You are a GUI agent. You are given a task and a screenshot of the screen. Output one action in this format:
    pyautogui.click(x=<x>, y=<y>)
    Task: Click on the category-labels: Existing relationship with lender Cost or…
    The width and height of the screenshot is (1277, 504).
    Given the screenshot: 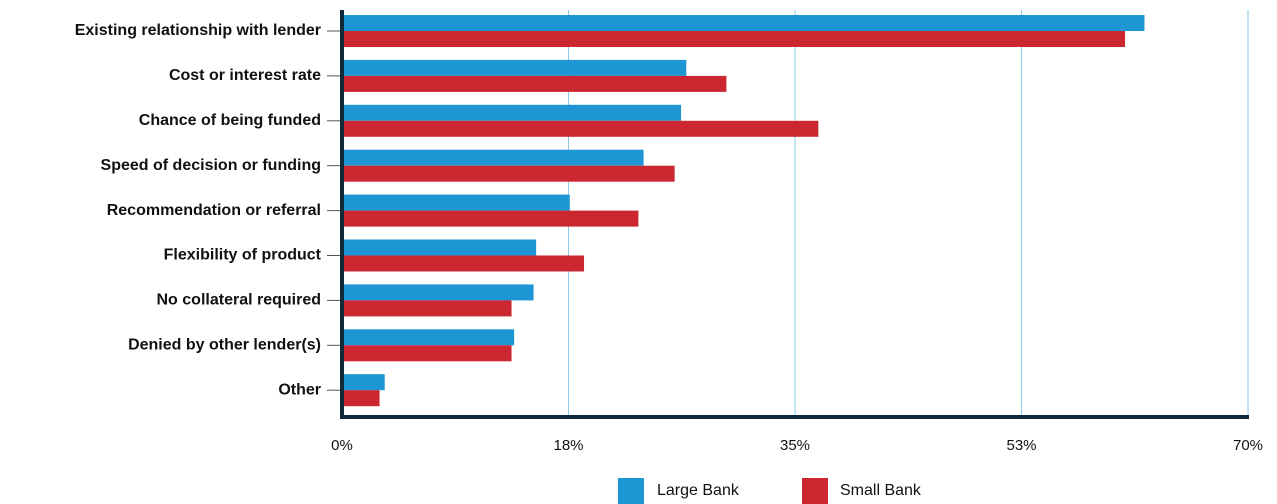 What is the action you would take?
    pyautogui.click(x=198, y=210)
    